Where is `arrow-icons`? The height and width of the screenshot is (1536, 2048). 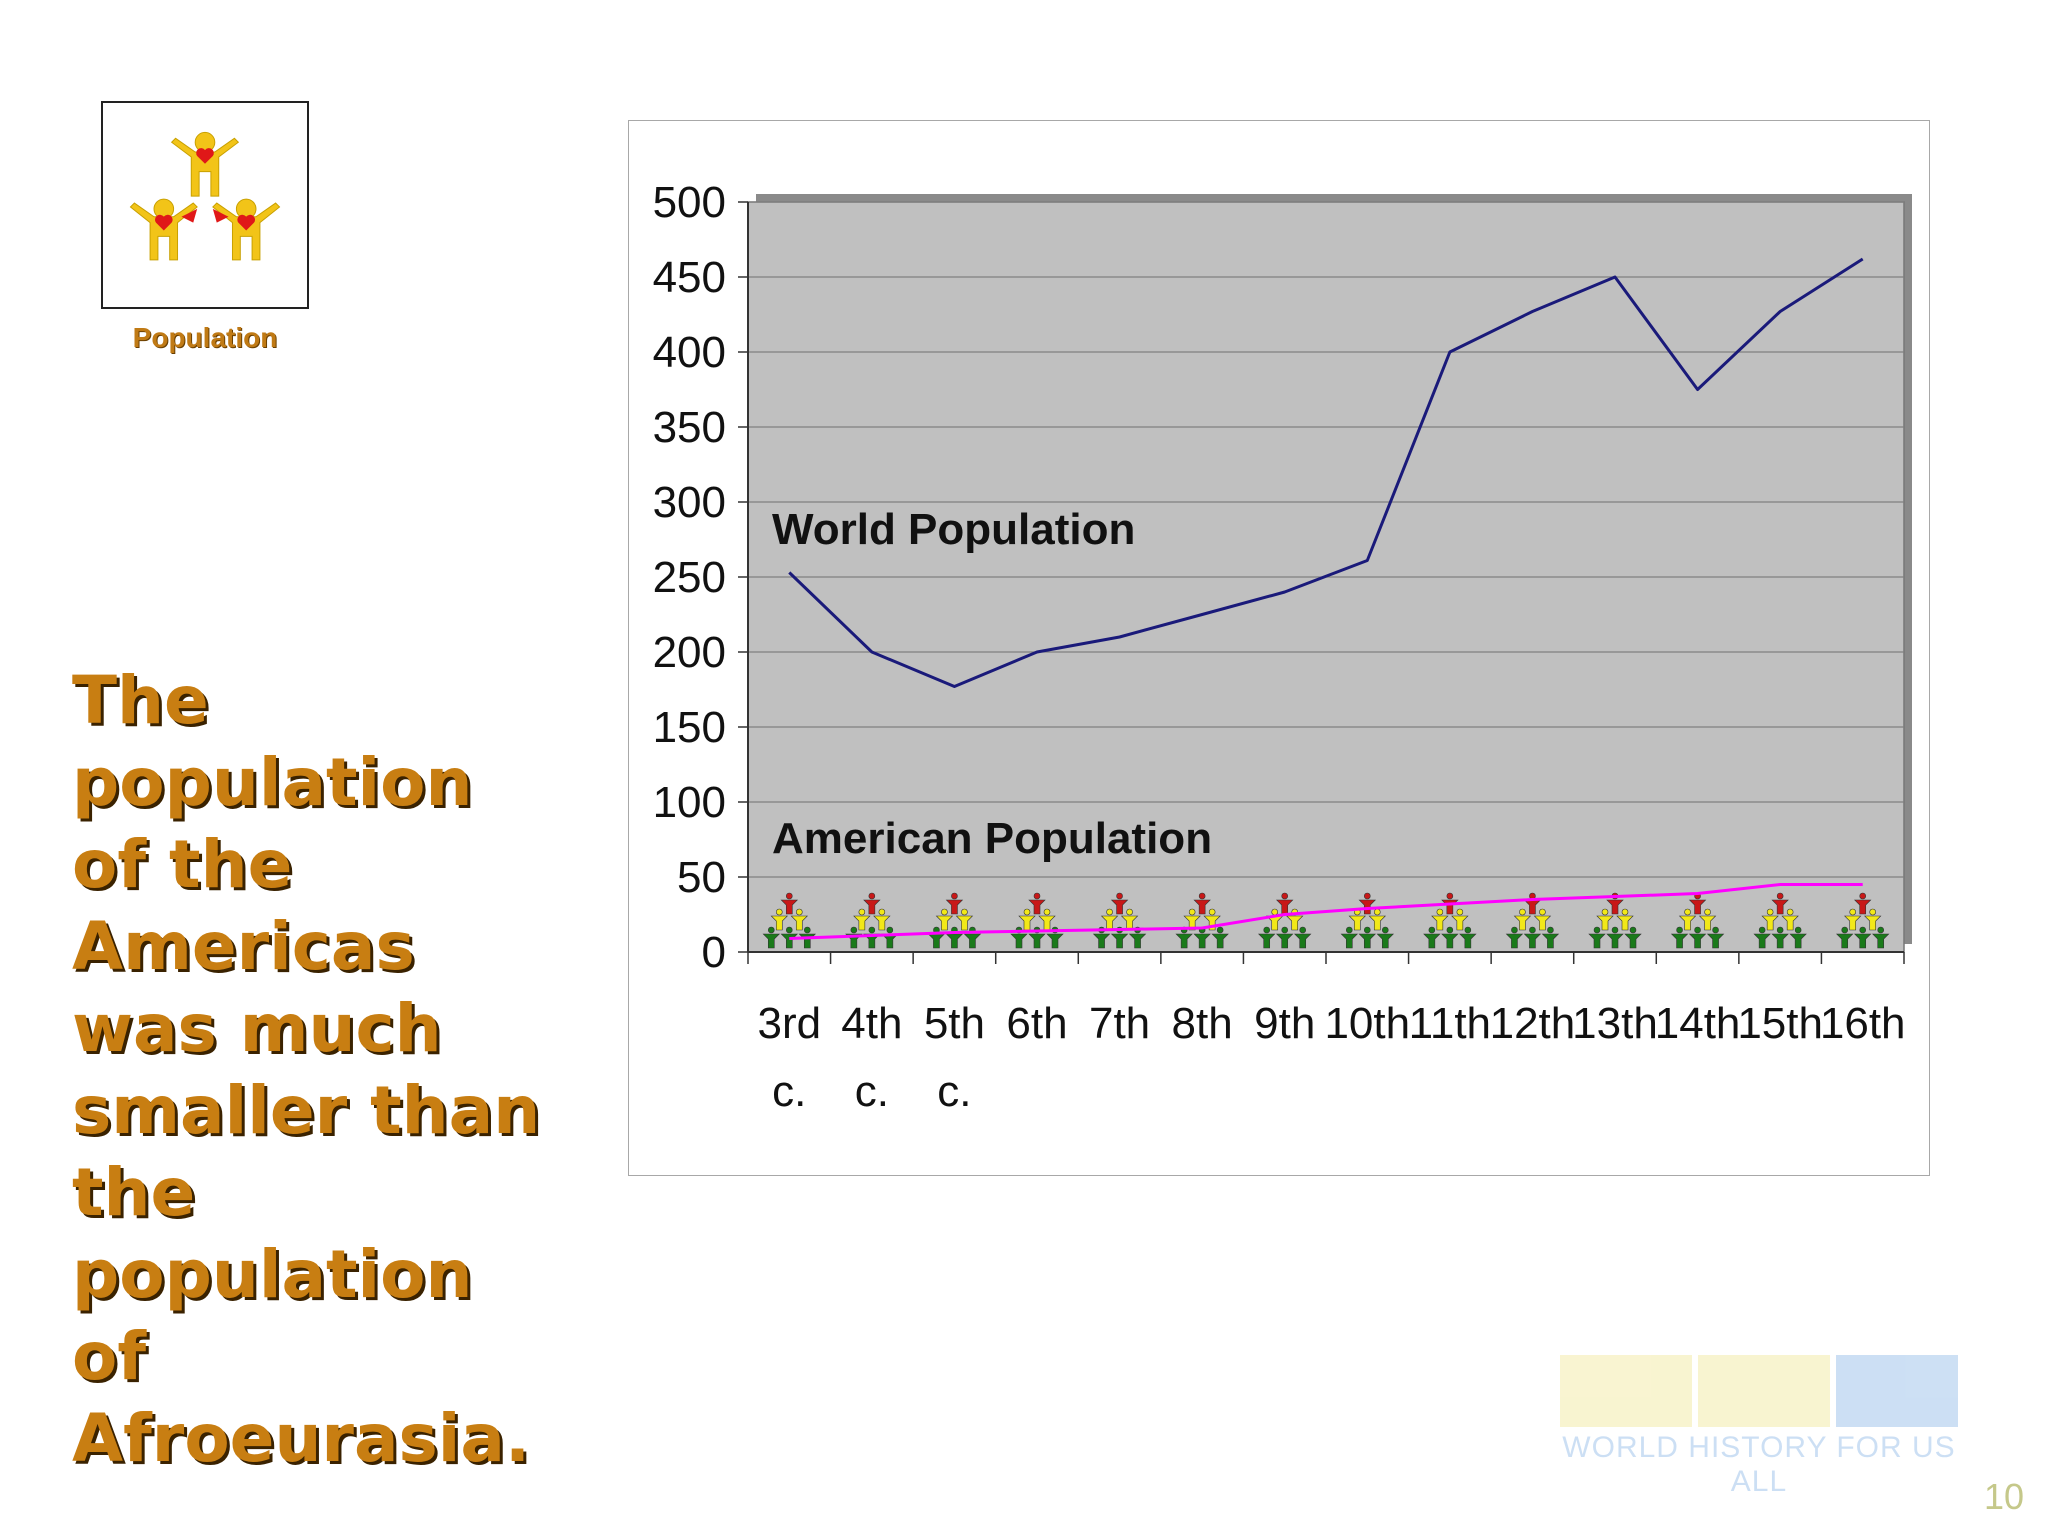
arrow-icons is located at coordinates (205, 215).